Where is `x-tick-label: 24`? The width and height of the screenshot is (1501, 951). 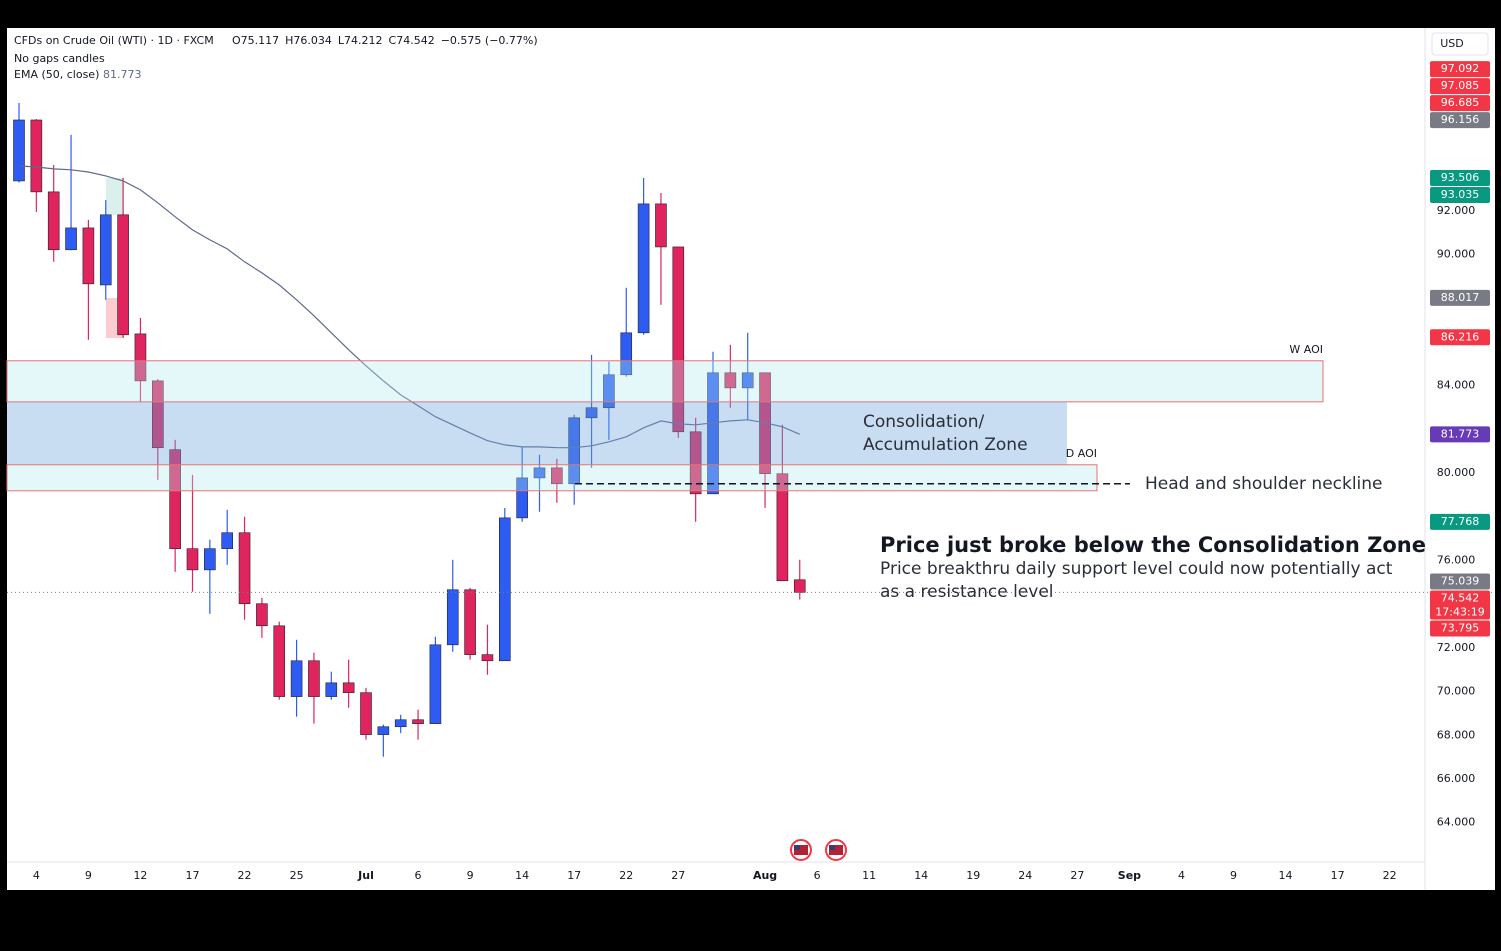 x-tick-label: 24 is located at coordinates (1025, 875).